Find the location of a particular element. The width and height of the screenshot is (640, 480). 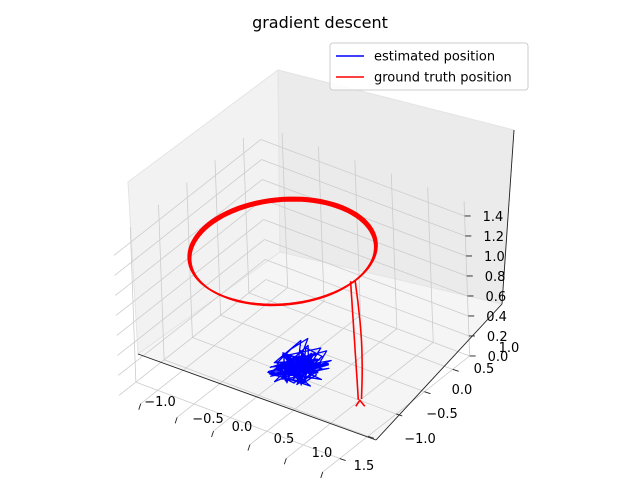

y-tick-label: 1.0 is located at coordinates (509, 348).